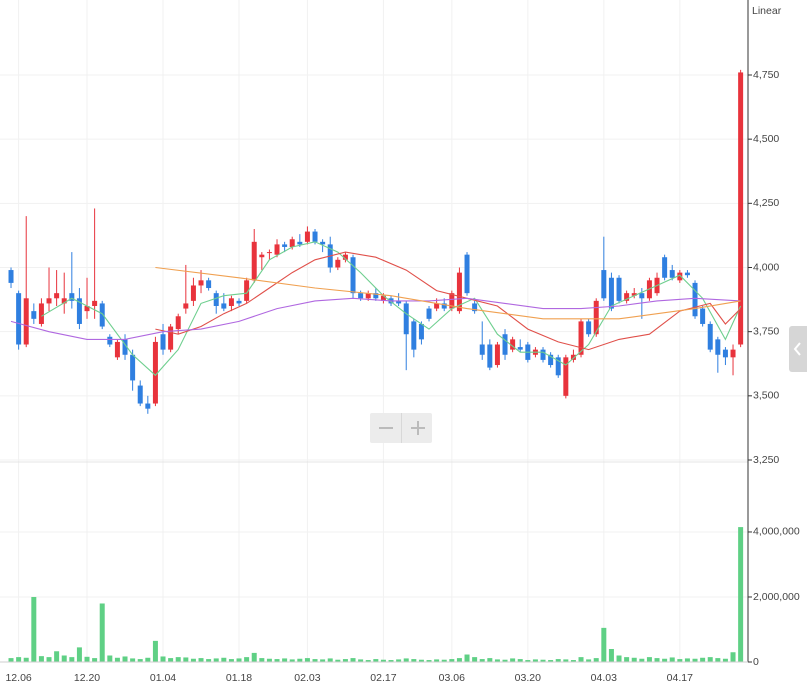  Describe the element at coordinates (385, 428) in the screenshot. I see `zoom-out-button` at that location.